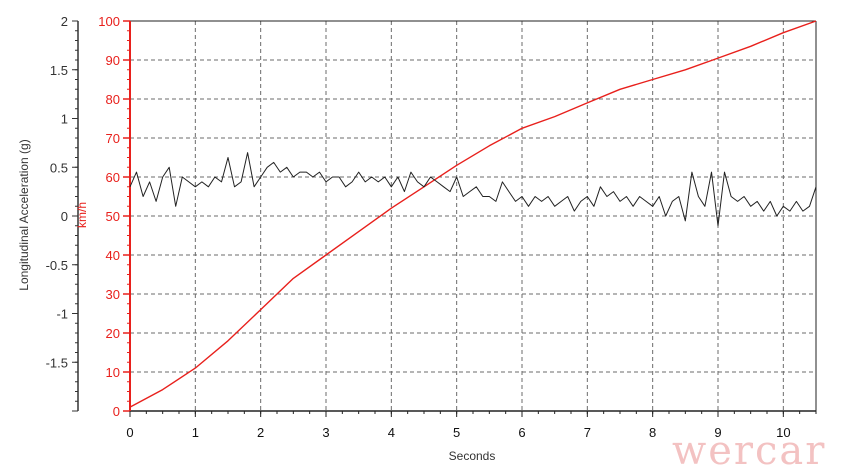 This screenshot has width=845, height=476. What do you see at coordinates (62, 314) in the screenshot?
I see `left-tick-label: -1` at bounding box center [62, 314].